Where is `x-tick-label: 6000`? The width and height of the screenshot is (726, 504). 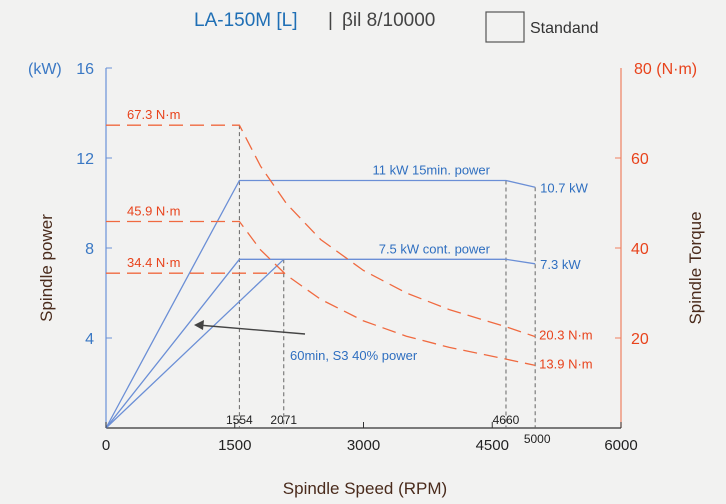 x-tick-label: 6000 is located at coordinates (620, 445).